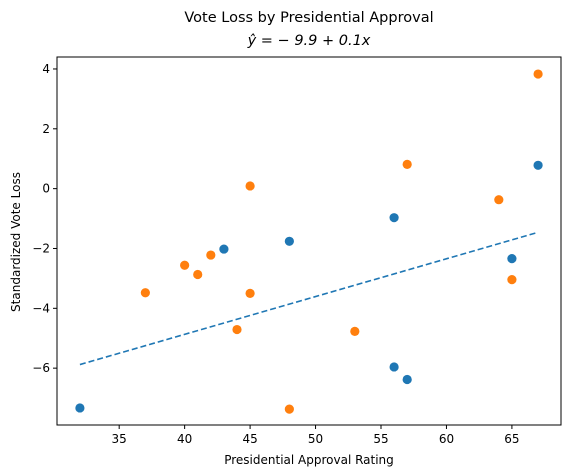 The width and height of the screenshot is (565, 476). What do you see at coordinates (119, 439) in the screenshot?
I see `x-tick-label-0: 35` at bounding box center [119, 439].